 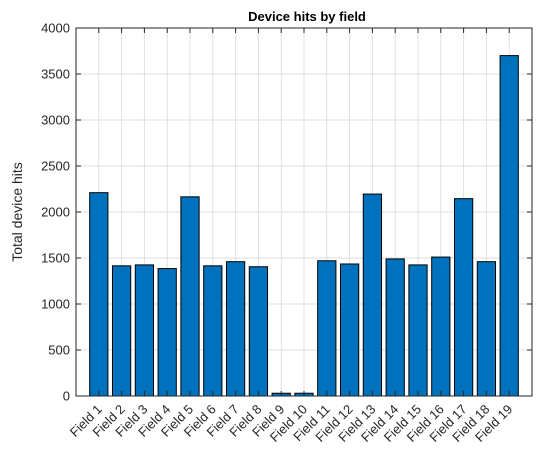 I want to click on y-tick-label: 500, so click(x=59, y=350).